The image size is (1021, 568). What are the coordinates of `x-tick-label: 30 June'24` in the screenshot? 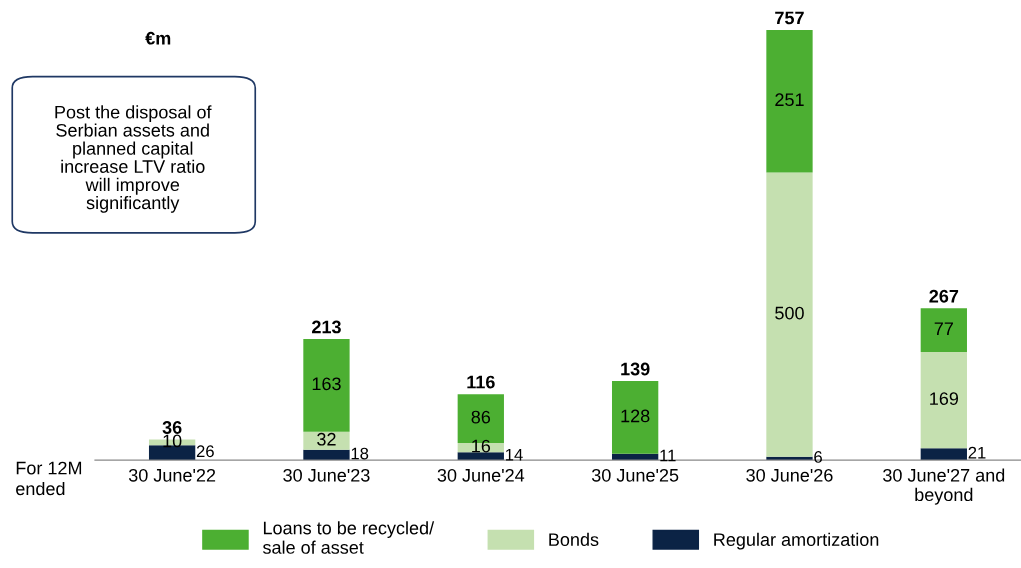 It's located at (481, 475).